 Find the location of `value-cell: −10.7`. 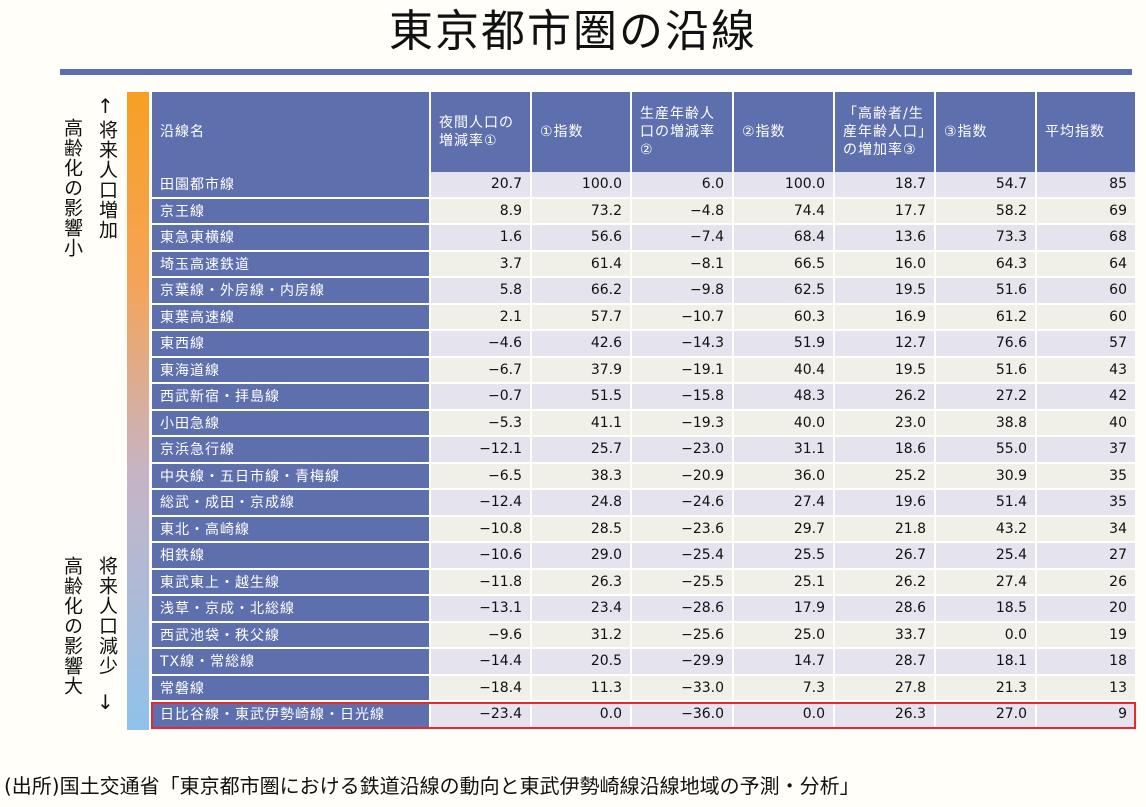

value-cell: −10.7 is located at coordinates (682, 317).